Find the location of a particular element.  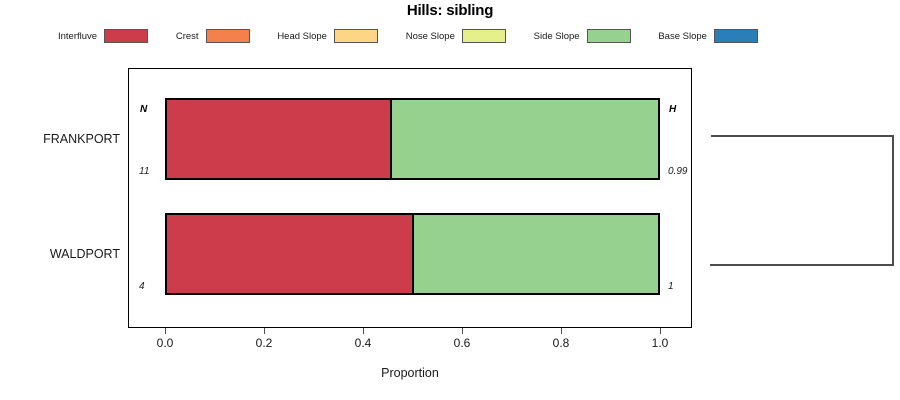

legend-item: Interfluve is located at coordinates (103, 36).